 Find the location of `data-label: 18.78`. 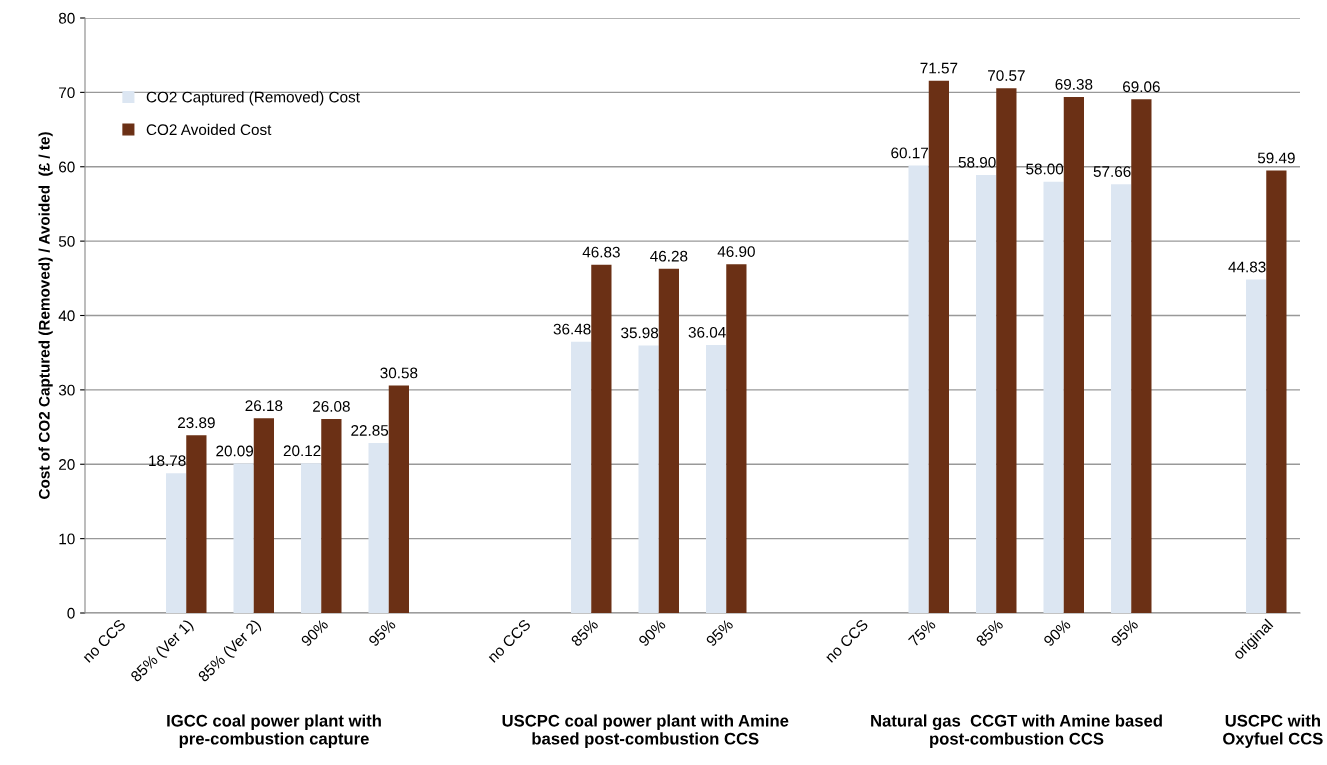

data-label: 18.78 is located at coordinates (167, 461).